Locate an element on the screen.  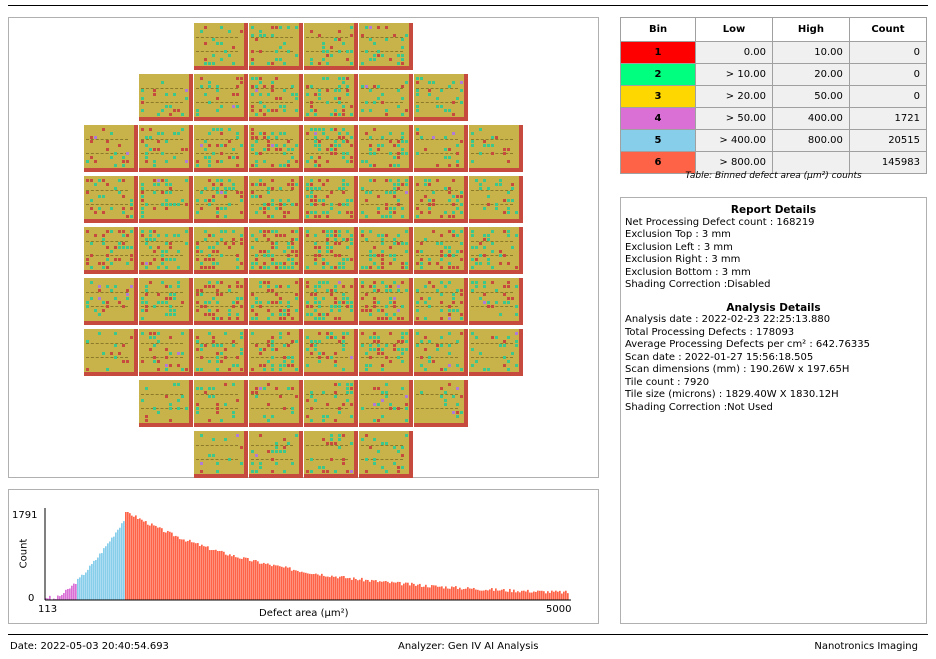
detail-line: Total Processing Defects : 178093 is located at coordinates (710, 332).